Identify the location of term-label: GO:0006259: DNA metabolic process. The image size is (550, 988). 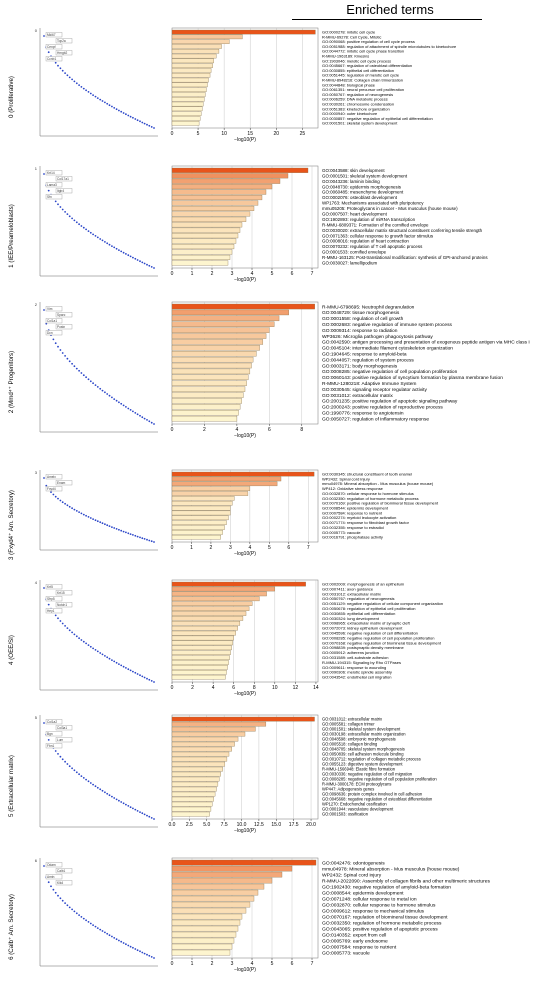
(355, 99).